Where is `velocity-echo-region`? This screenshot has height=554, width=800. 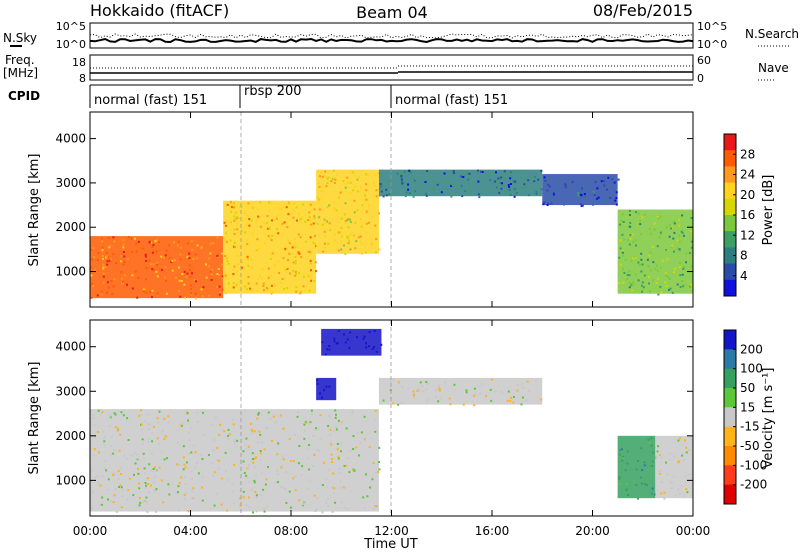 velocity-echo-region is located at coordinates (351, 342).